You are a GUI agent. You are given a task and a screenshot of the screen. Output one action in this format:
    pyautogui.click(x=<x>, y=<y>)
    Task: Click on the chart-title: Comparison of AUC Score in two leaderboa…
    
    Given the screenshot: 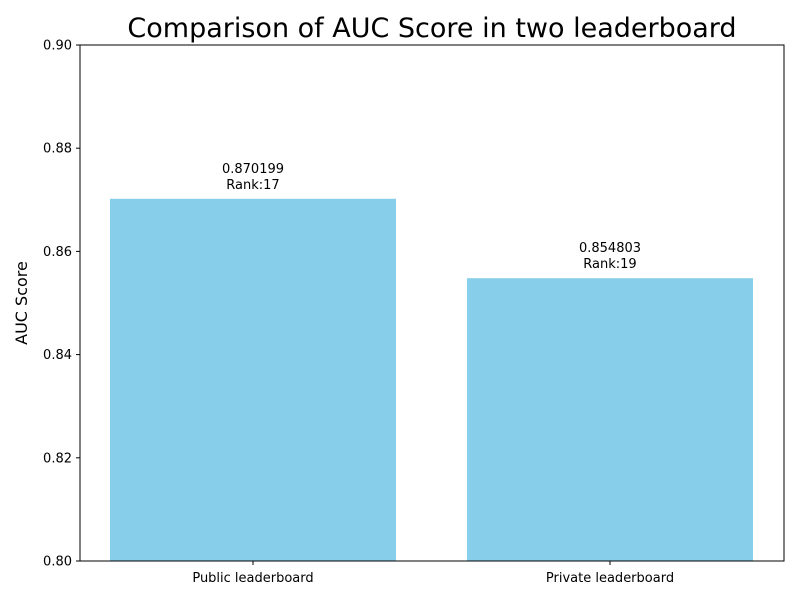 What is the action you would take?
    pyautogui.click(x=431, y=28)
    